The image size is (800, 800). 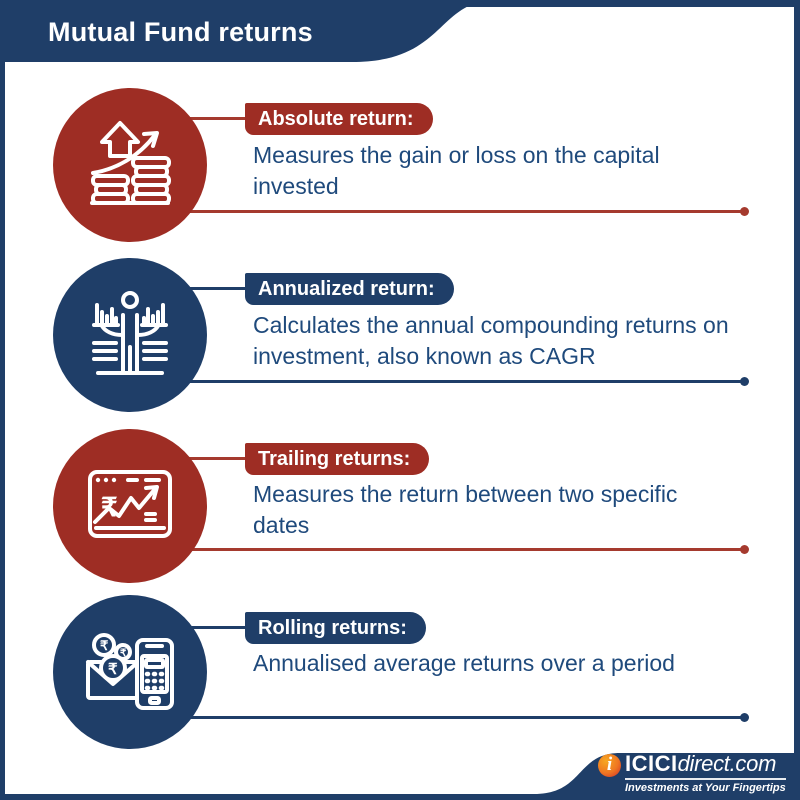 What do you see at coordinates (2, 400) in the screenshot?
I see `frame-border-left` at bounding box center [2, 400].